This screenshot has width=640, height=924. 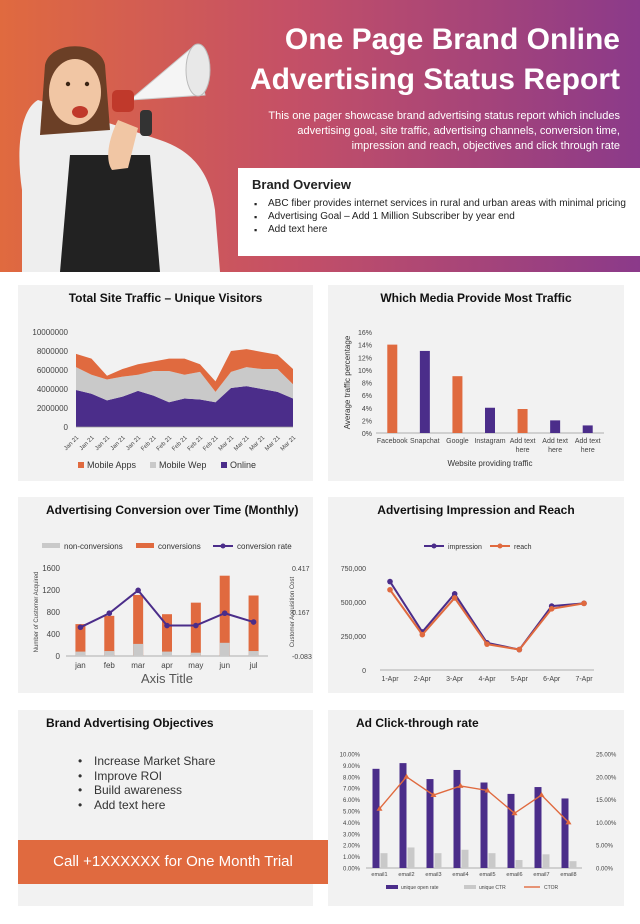 I want to click on legend-label: non-conversions, so click(x=93, y=546).